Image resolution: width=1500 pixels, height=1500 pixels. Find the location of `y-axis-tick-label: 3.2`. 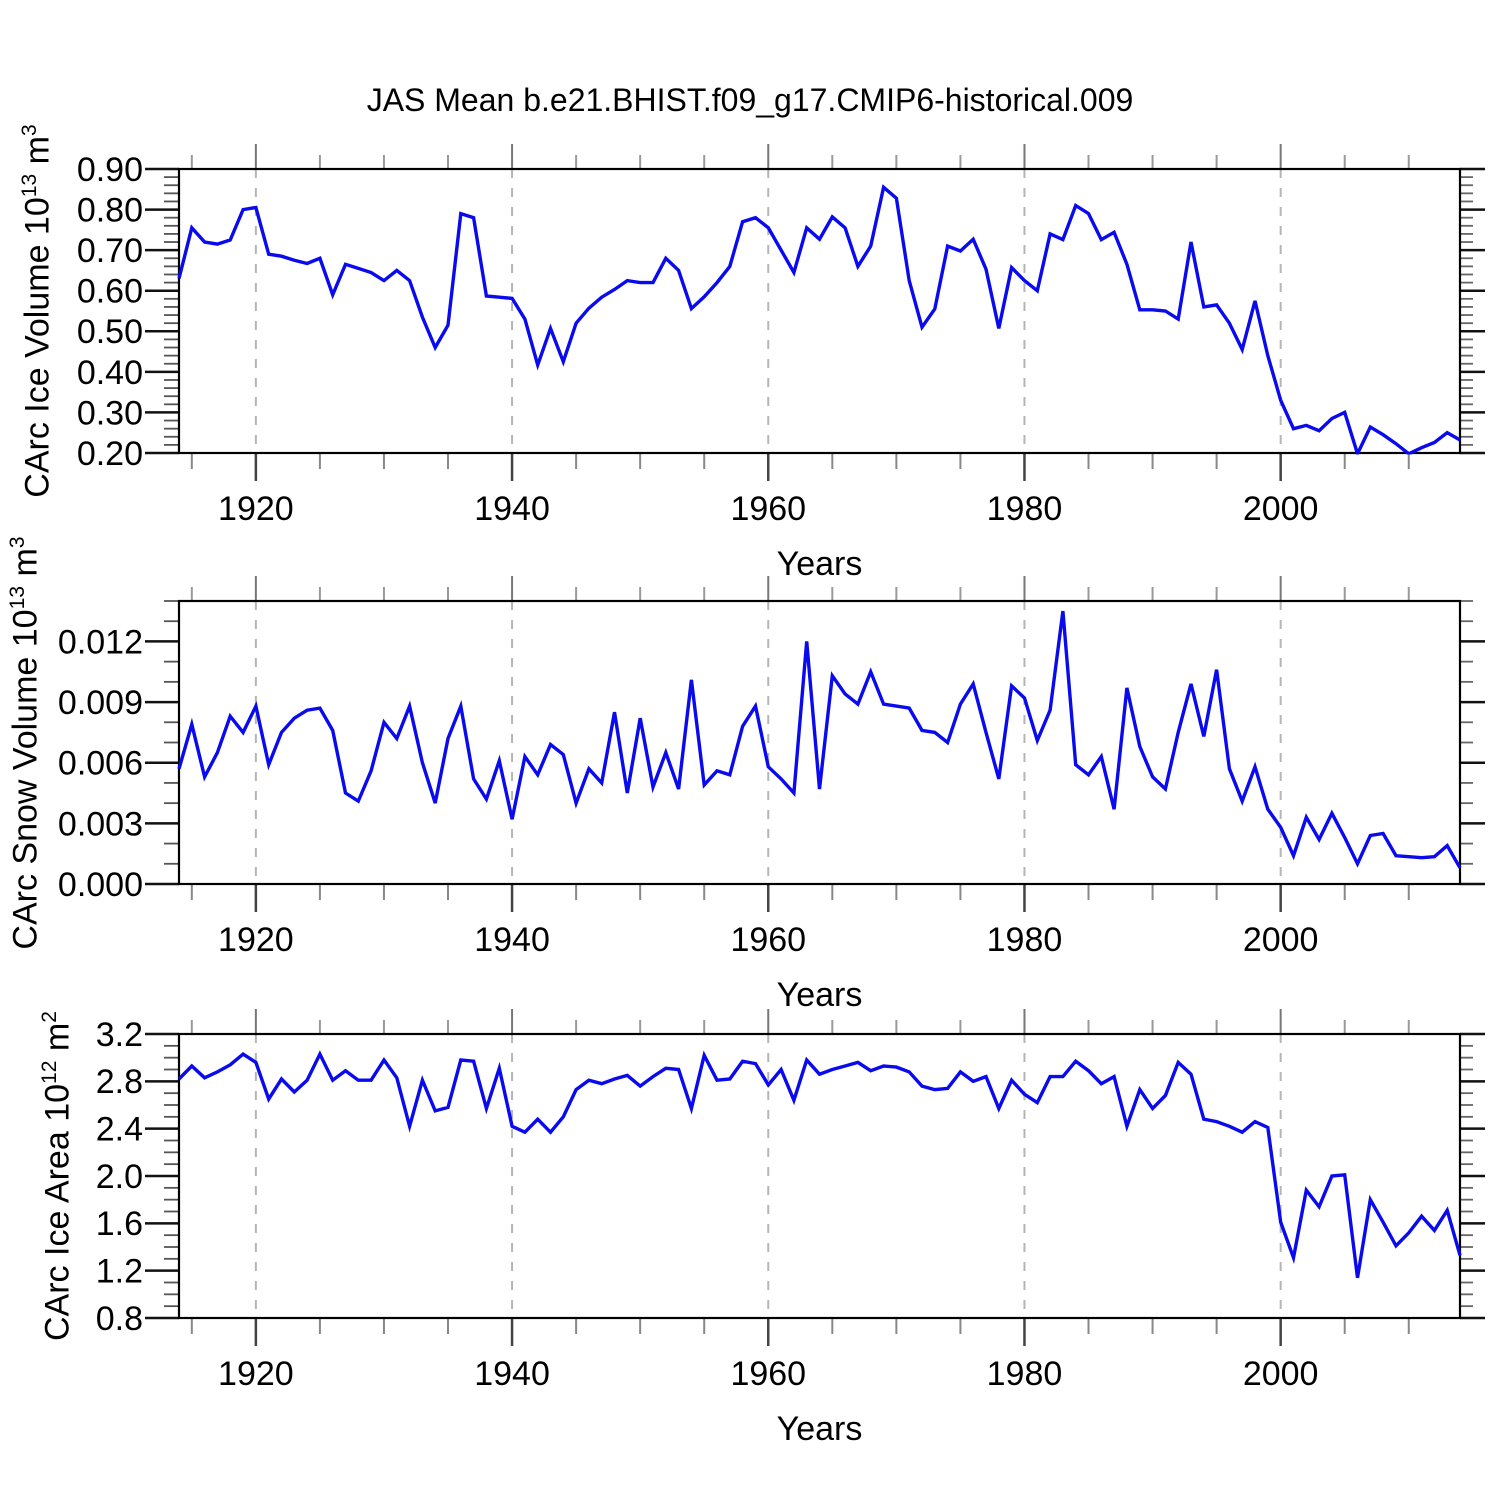

y-axis-tick-label: 3.2 is located at coordinates (119, 1035).